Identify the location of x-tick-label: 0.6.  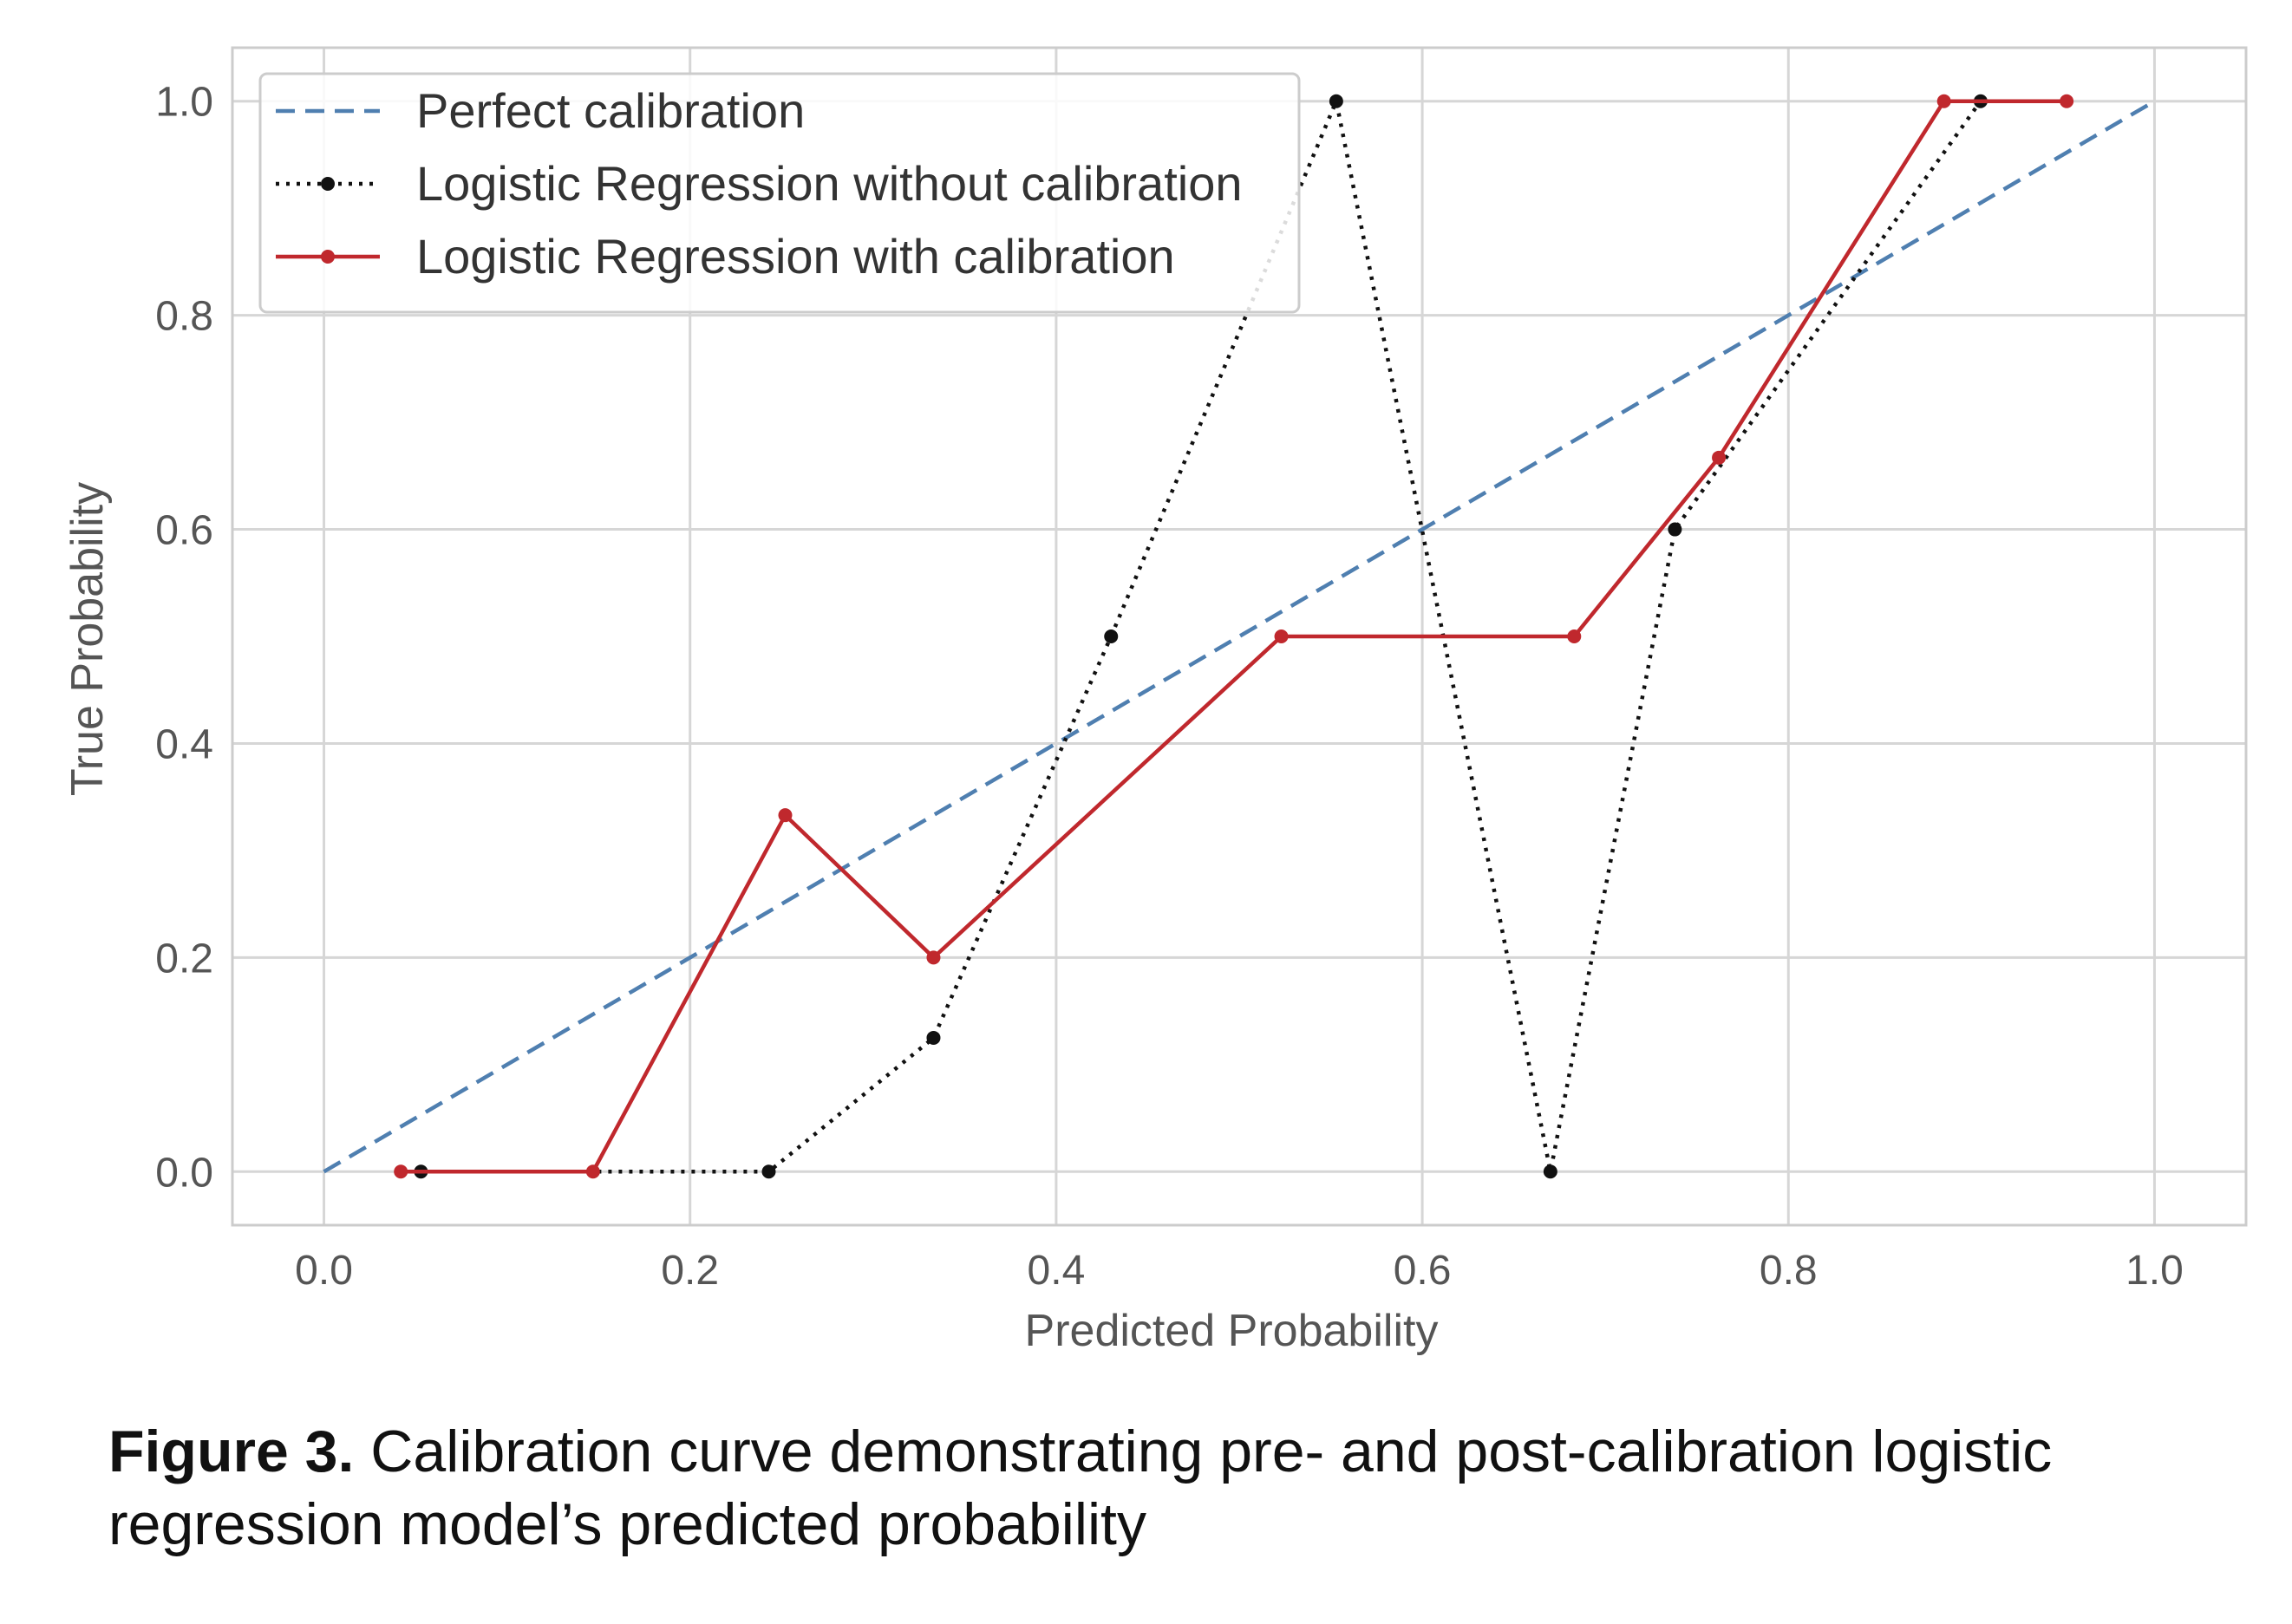
(1423, 1271).